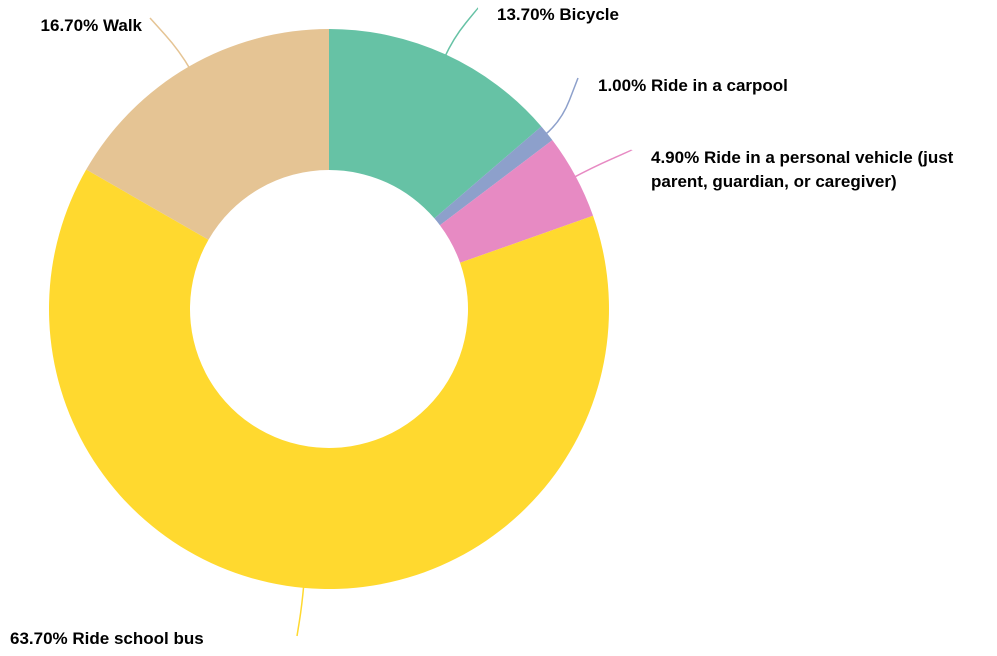  I want to click on value-label: 63.70%, so click(39, 638).